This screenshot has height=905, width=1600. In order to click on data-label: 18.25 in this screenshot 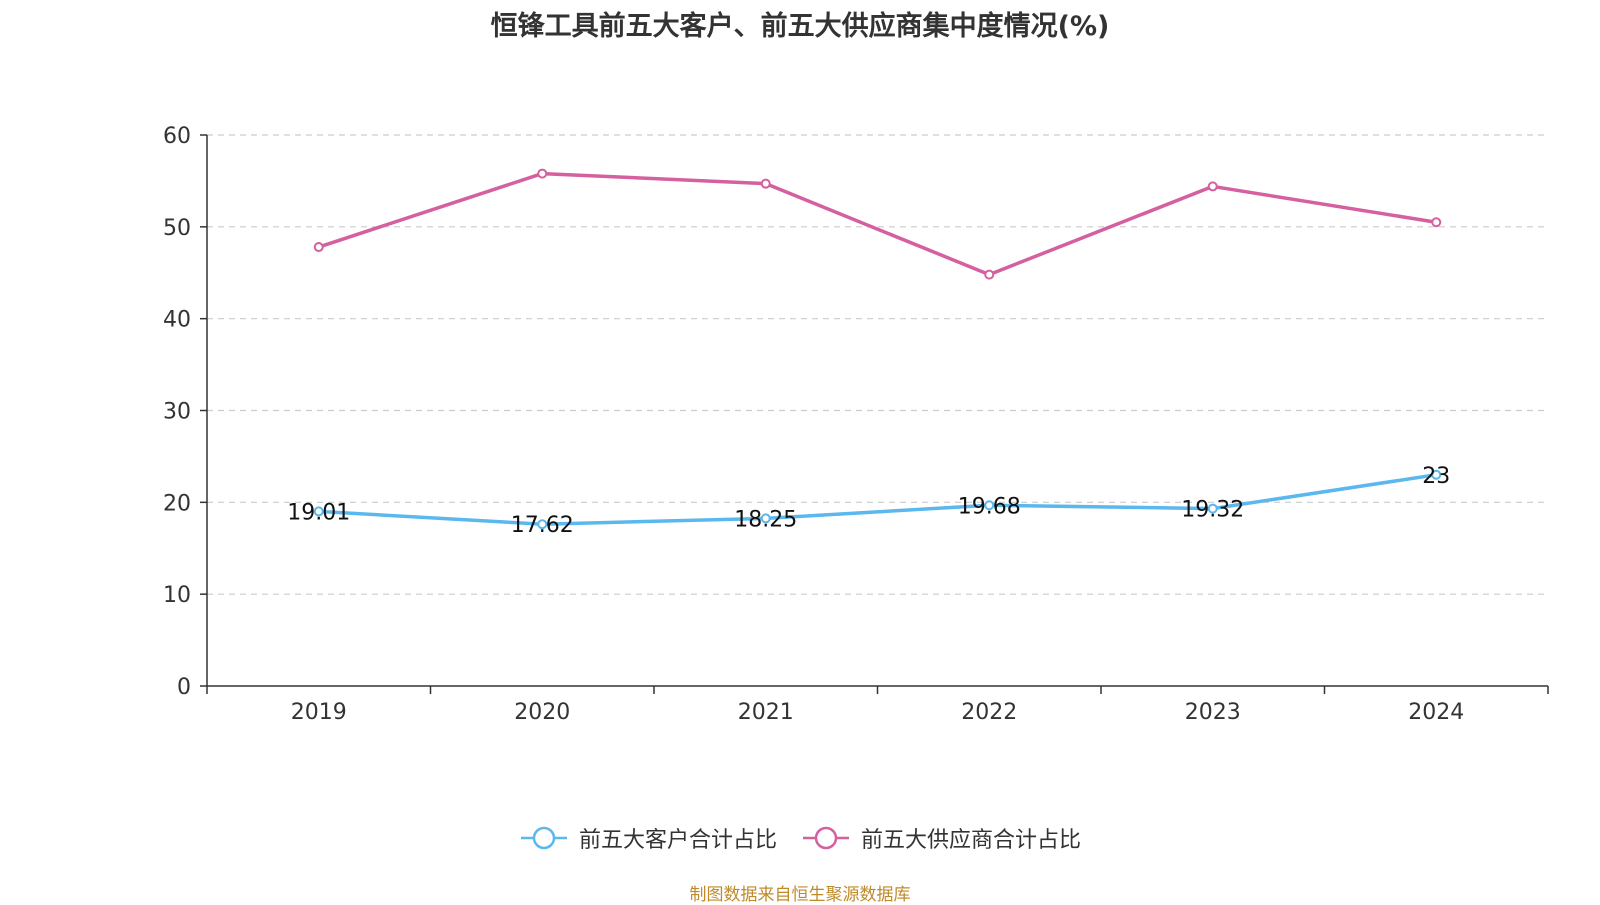, I will do `click(765, 519)`.